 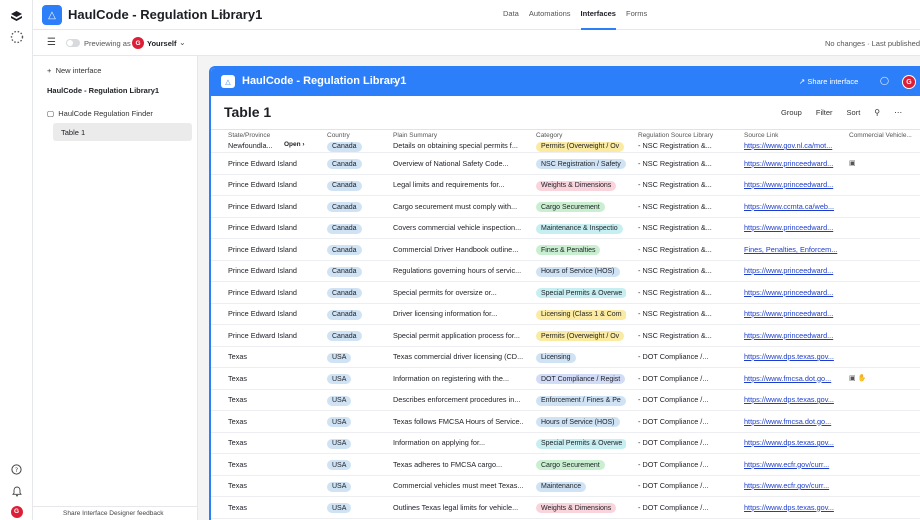 I want to click on group-button: Group, so click(x=791, y=112).